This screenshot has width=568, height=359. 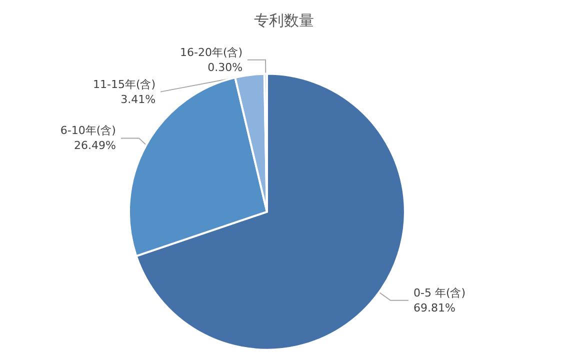 What do you see at coordinates (439, 293) in the screenshot?
I see `slice-label: 0-5 年(含)` at bounding box center [439, 293].